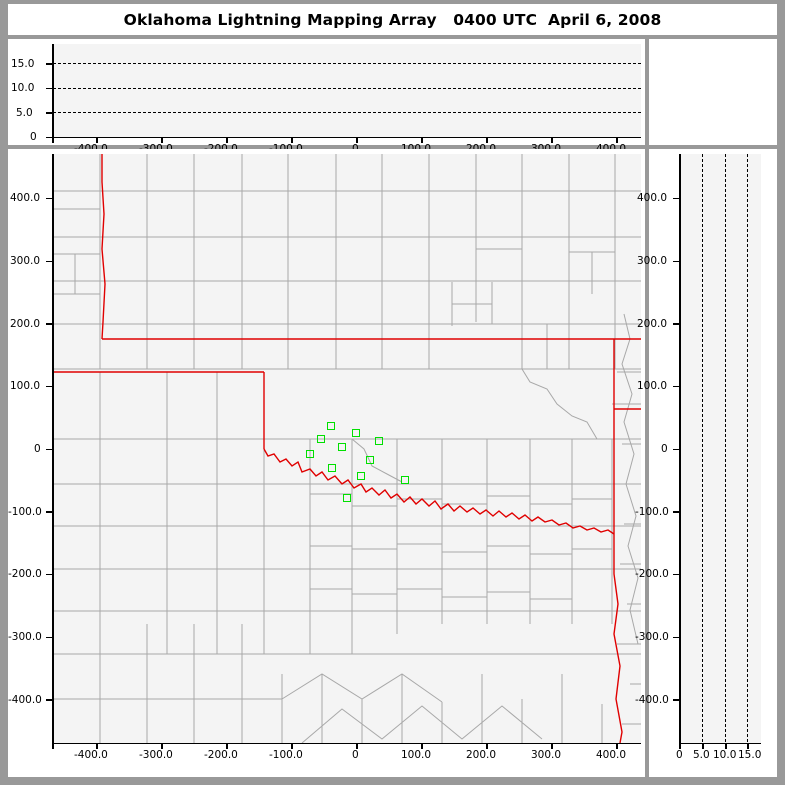 This screenshot has width=785, height=785. What do you see at coordinates (23, 63) in the screenshot?
I see `top-y-ticklabel: 15.0` at bounding box center [23, 63].